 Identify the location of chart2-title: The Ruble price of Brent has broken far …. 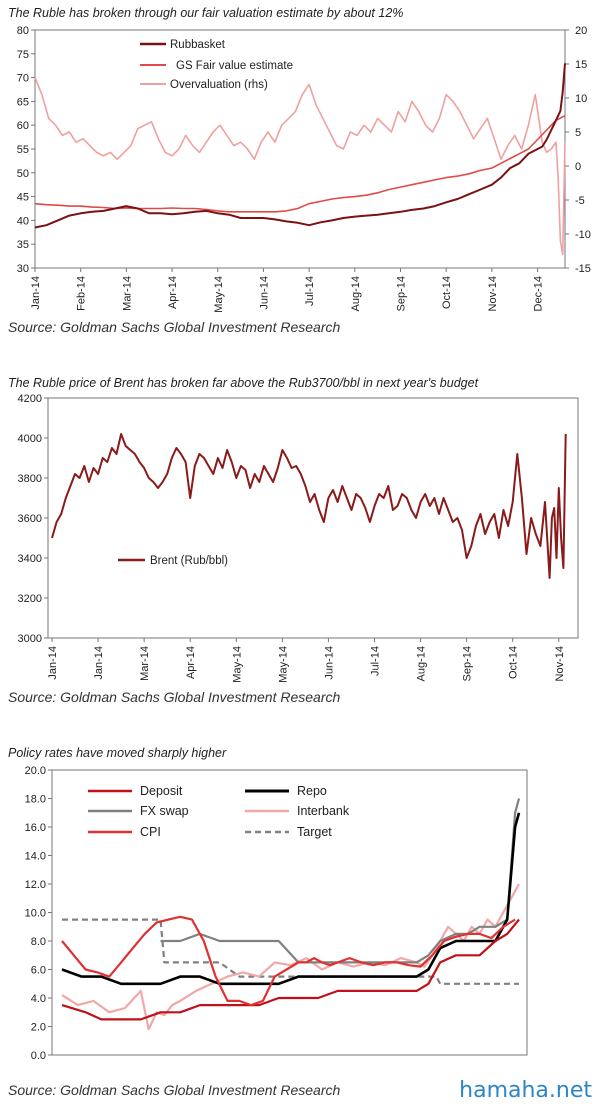
(243, 383).